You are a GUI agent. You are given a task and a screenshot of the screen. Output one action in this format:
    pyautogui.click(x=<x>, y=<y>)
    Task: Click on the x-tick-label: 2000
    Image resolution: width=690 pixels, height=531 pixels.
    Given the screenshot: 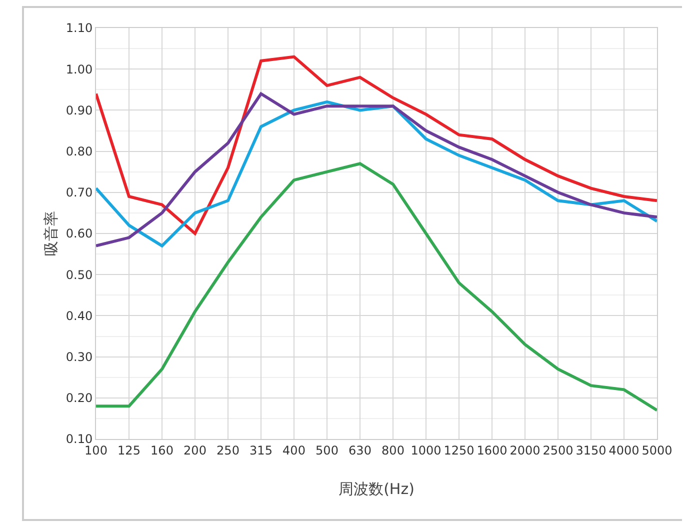 What is the action you would take?
    pyautogui.click(x=525, y=450)
    